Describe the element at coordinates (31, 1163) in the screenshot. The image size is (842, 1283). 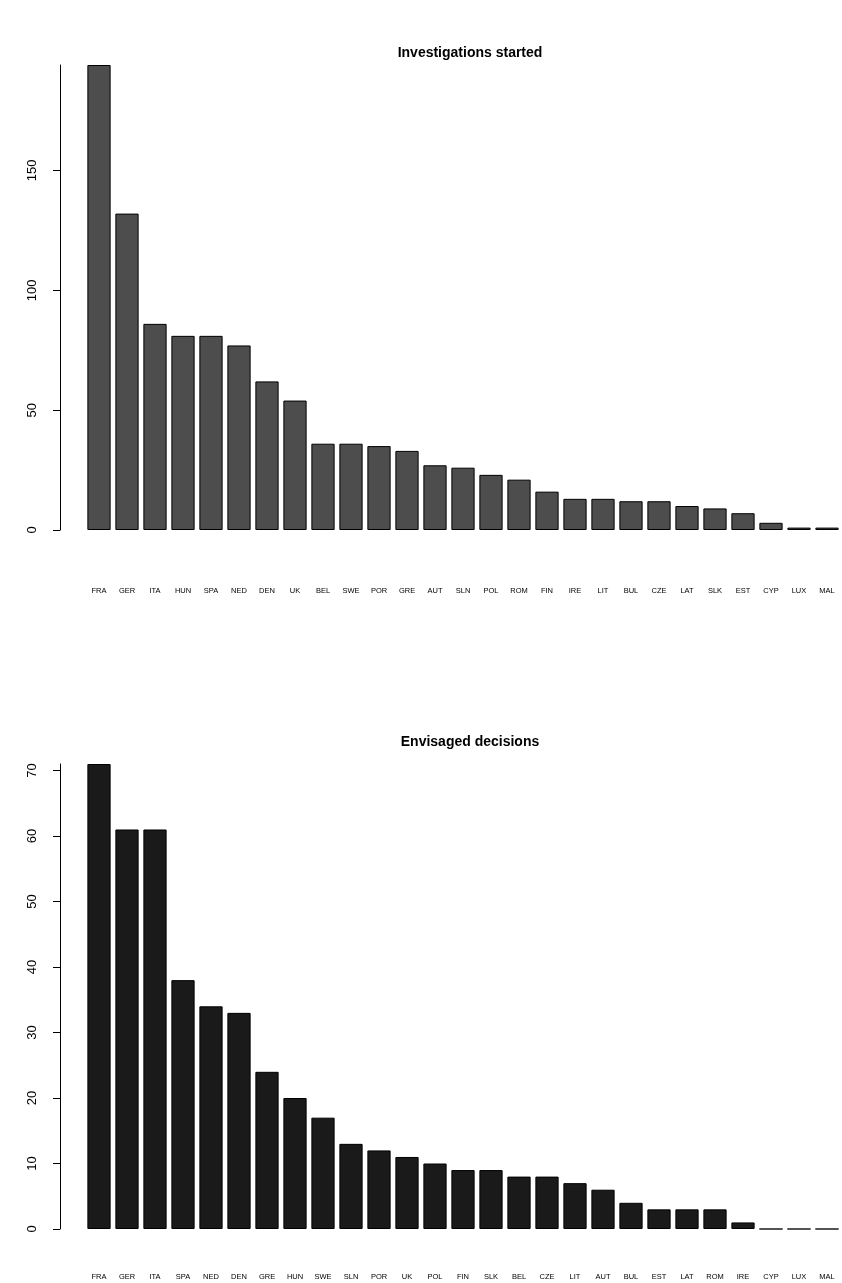
I see `y-tick-label: 10` at that location.